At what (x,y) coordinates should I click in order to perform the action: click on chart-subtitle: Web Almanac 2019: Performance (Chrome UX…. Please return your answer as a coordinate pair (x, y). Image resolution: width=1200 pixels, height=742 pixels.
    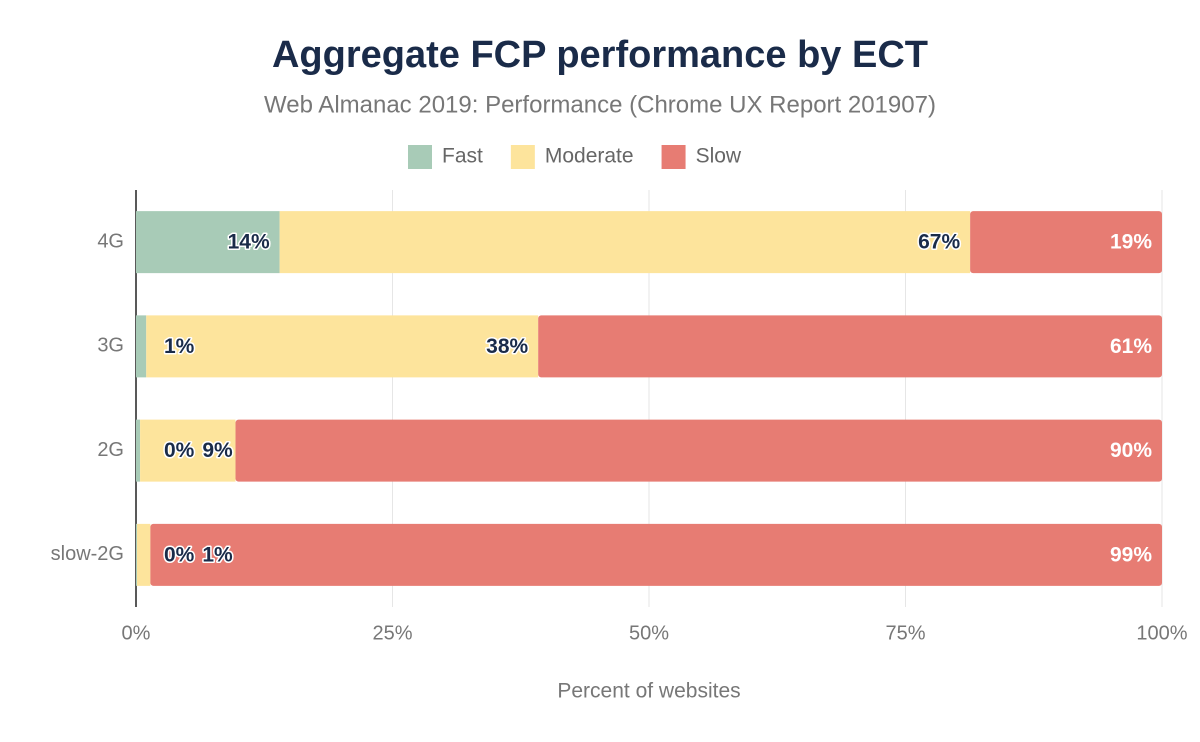
    Looking at the image, I should click on (600, 104).